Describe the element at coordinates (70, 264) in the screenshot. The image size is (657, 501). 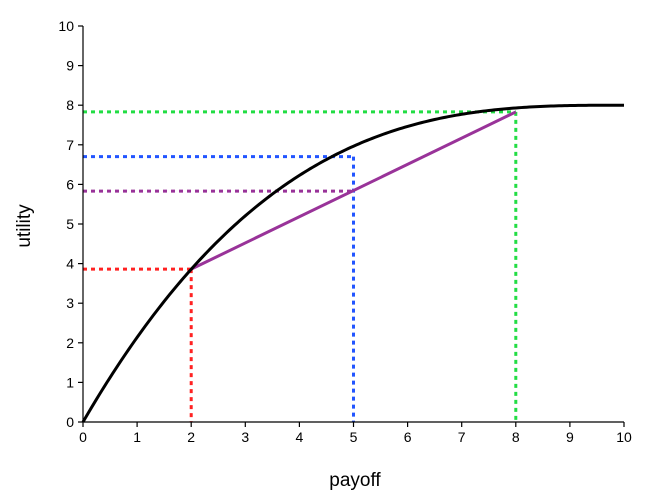
I see `y-tick-label: 4` at that location.